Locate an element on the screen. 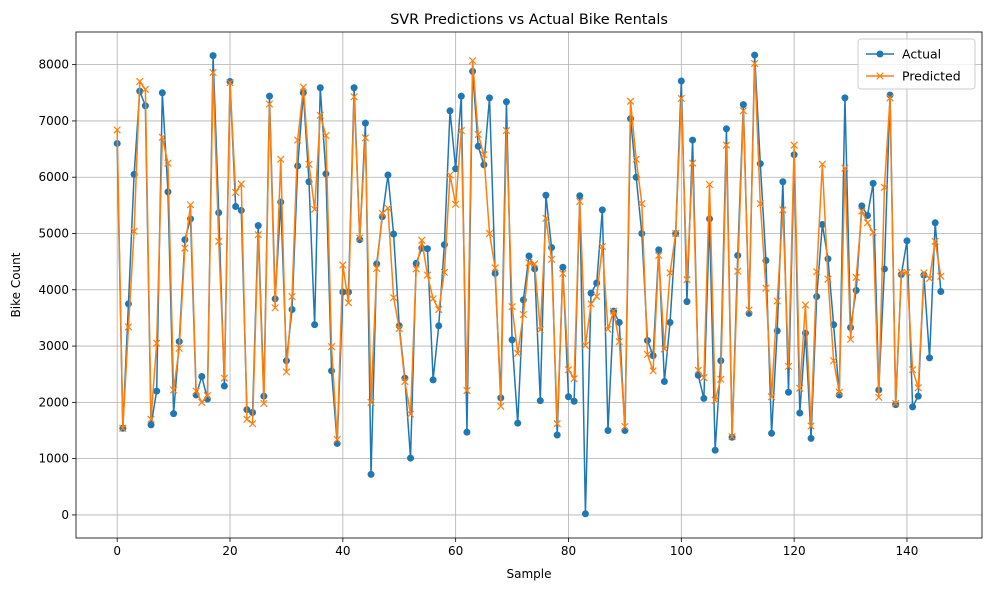  x-axis-title: Sample is located at coordinates (529, 574).